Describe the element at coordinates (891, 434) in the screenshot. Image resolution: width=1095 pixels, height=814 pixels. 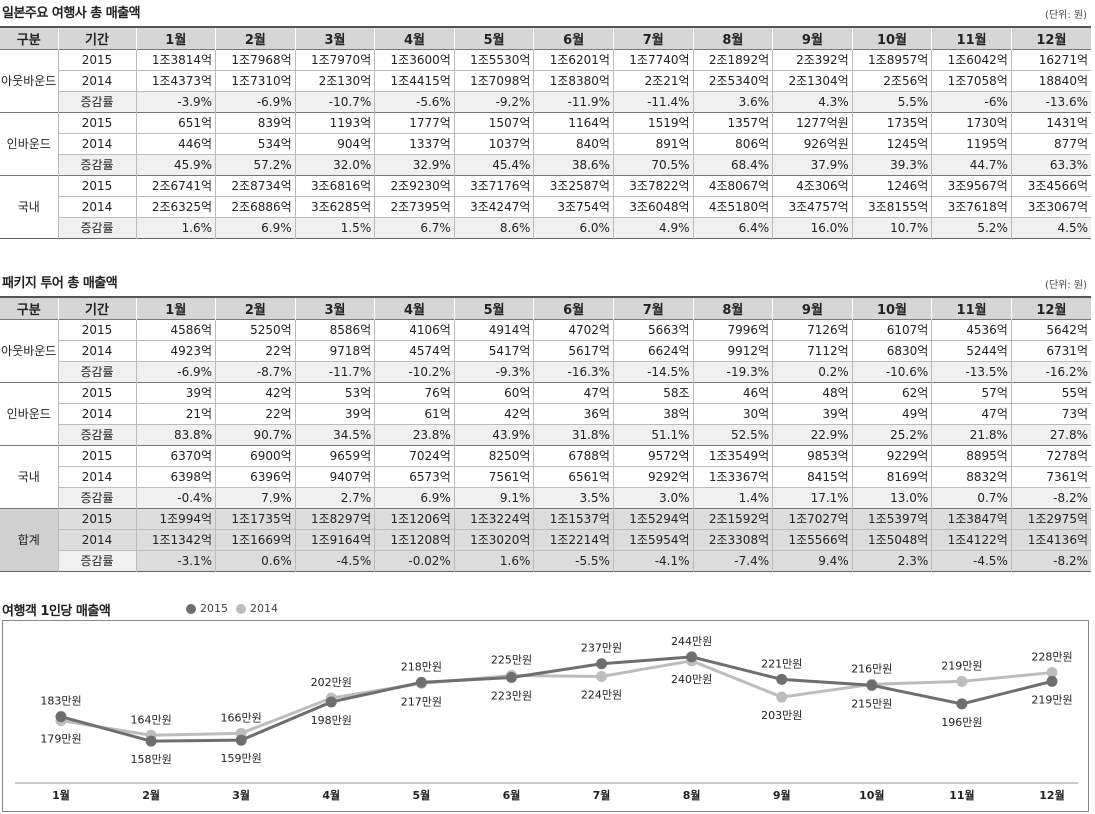
I see `table-cell: 25.2%` at that location.